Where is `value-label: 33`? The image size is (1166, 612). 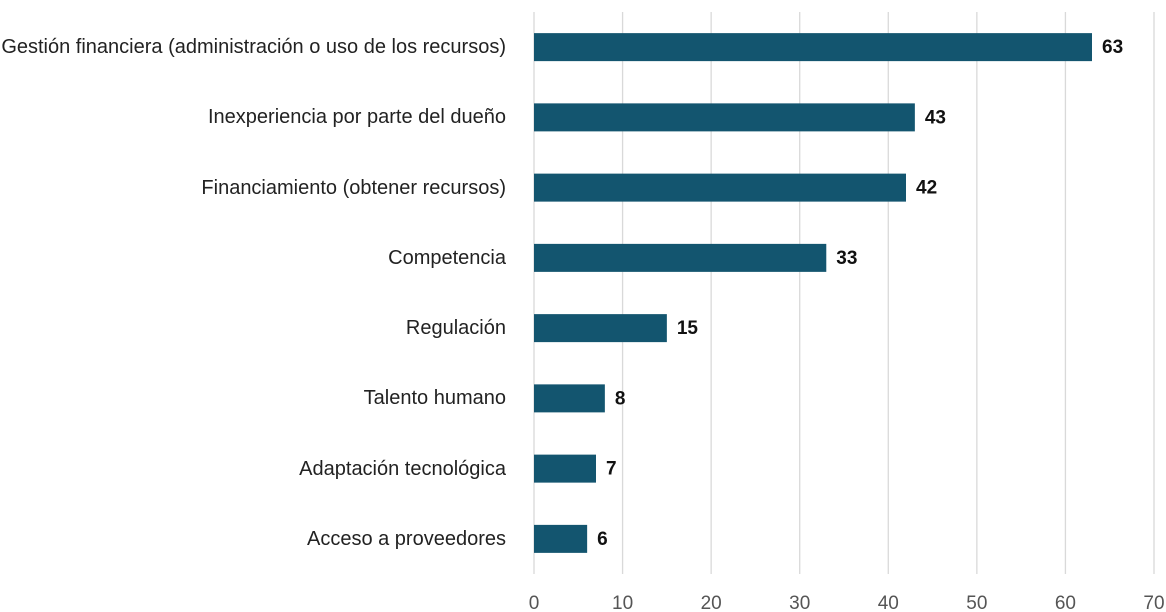 value-label: 33 is located at coordinates (846, 258).